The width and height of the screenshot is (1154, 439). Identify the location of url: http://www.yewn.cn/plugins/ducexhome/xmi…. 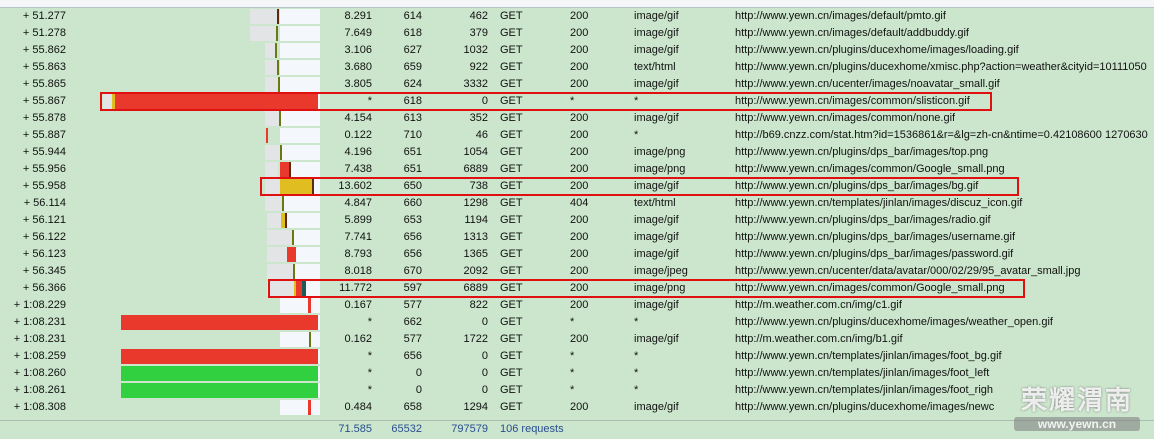
(941, 67).